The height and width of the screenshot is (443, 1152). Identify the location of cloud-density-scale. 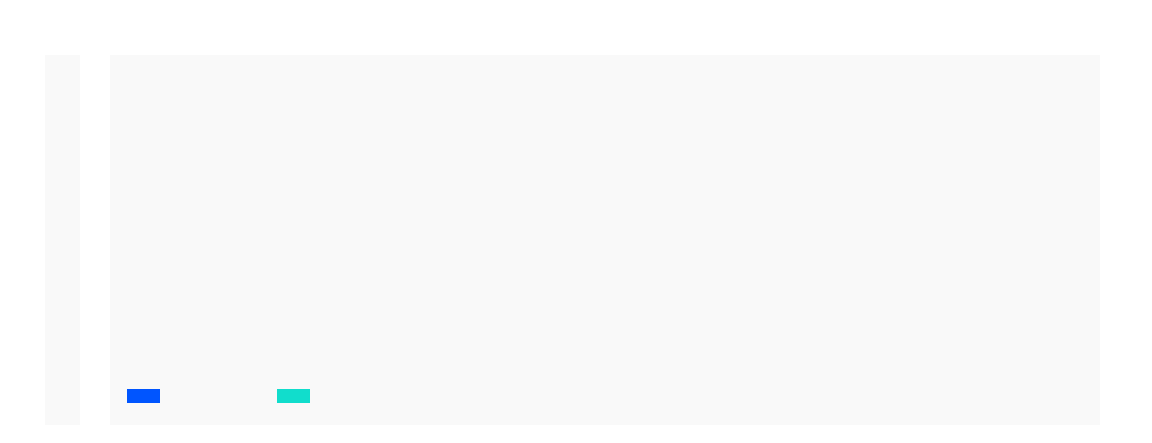
(1021, 392).